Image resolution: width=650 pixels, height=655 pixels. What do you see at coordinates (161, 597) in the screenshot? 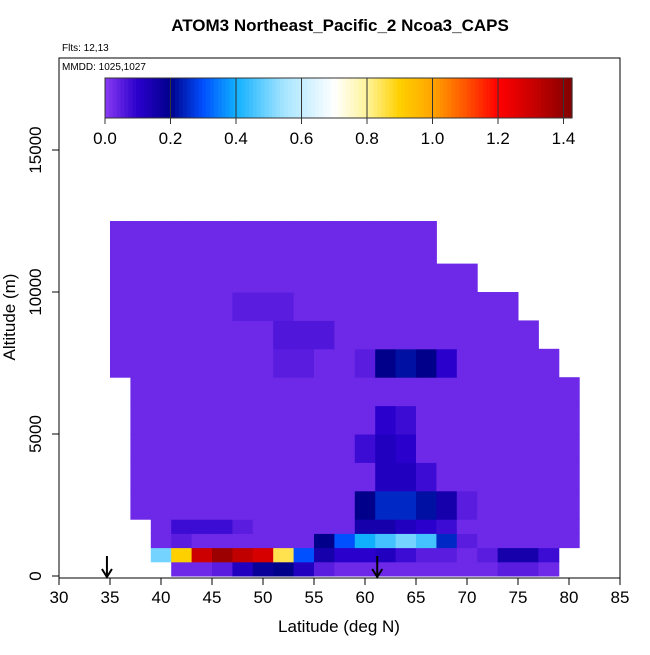
I see `x-tick-label: 40` at bounding box center [161, 597].